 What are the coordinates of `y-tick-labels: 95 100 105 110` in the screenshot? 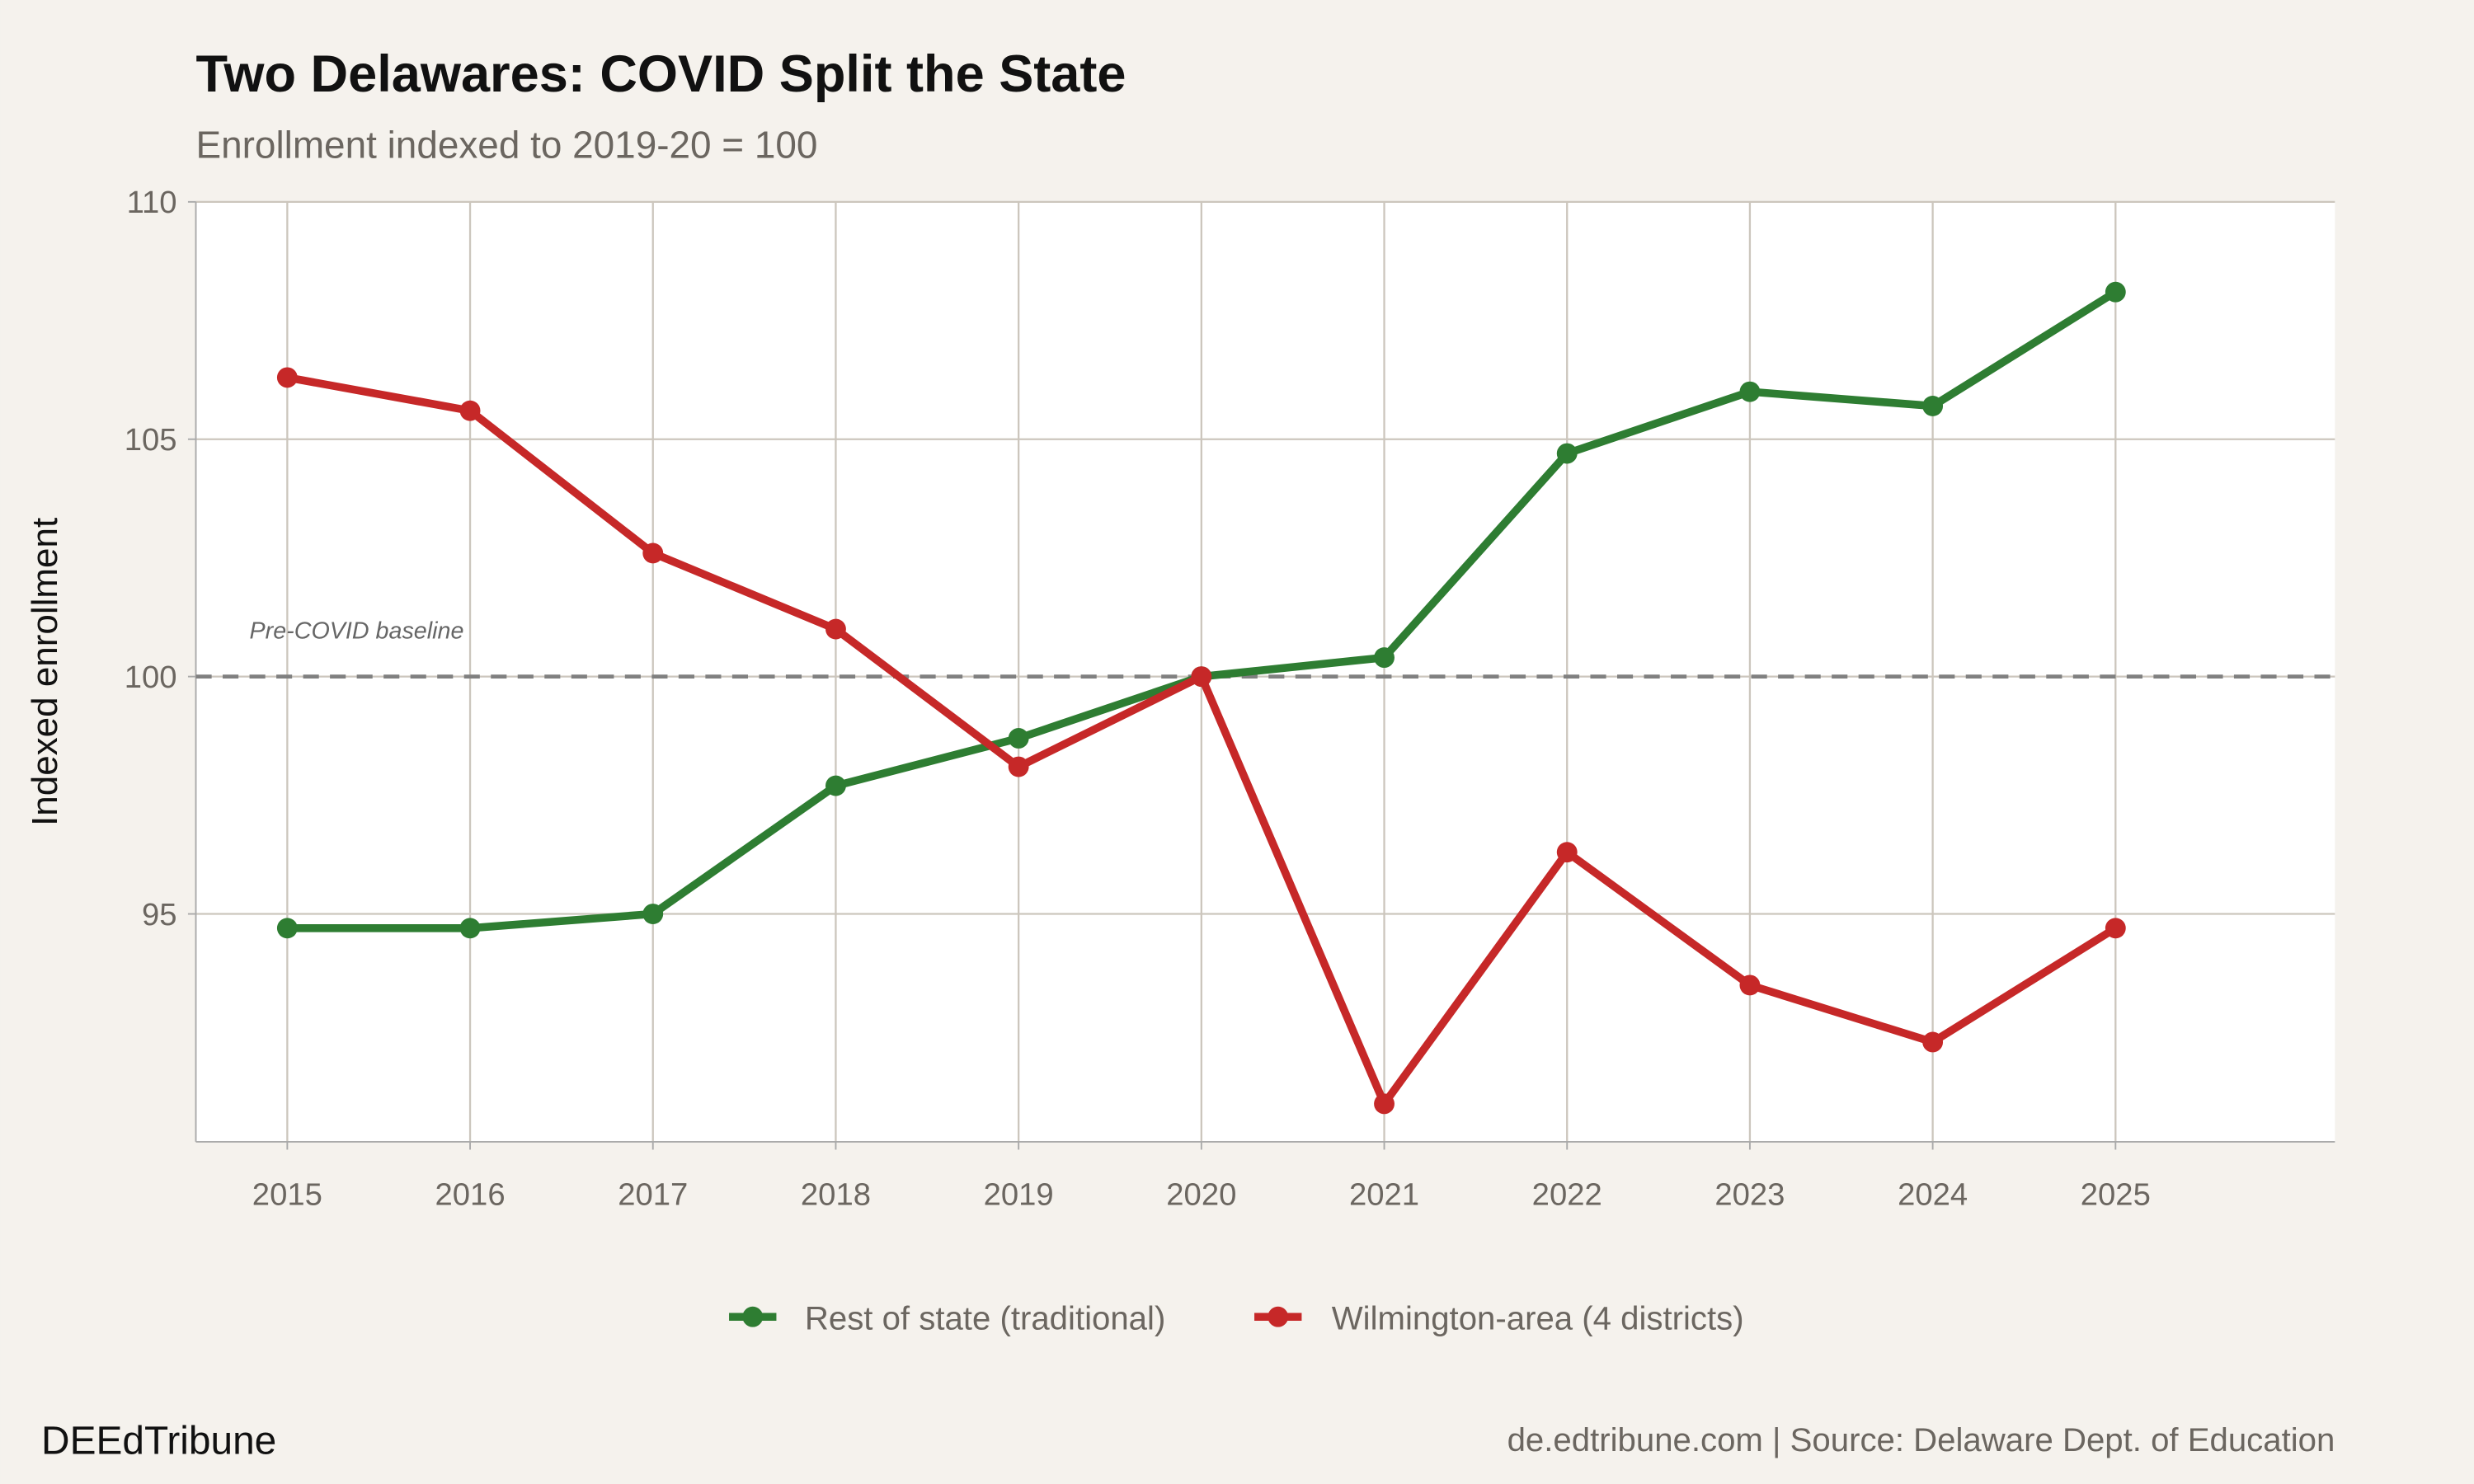 It's located at (160, 558).